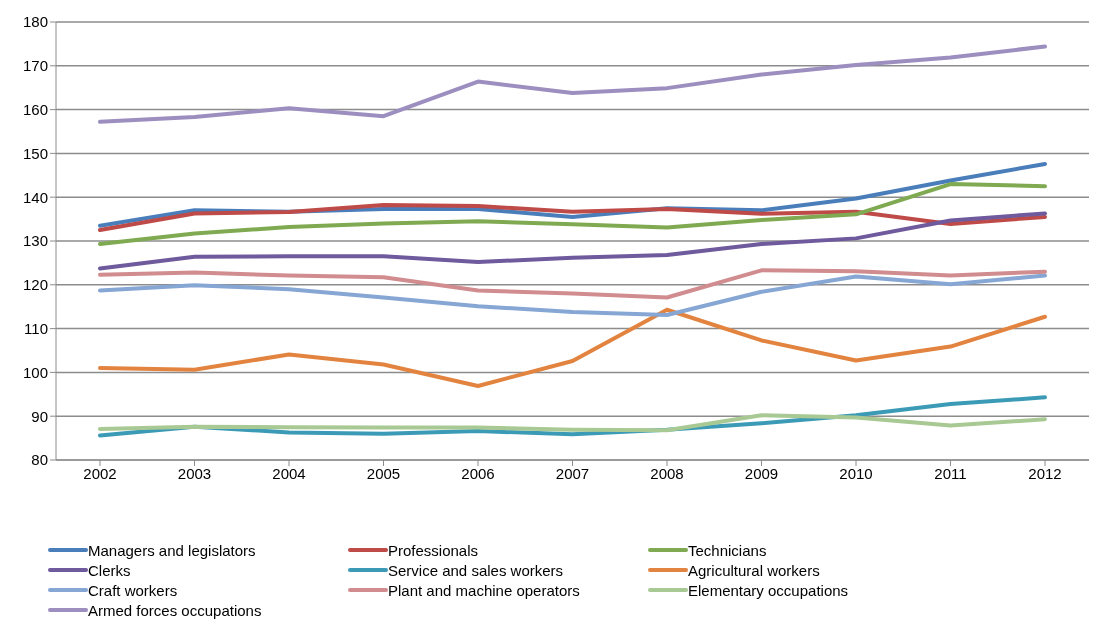 This screenshot has width=1107, height=628. I want to click on legend-label: Agricultural workers, so click(754, 570).